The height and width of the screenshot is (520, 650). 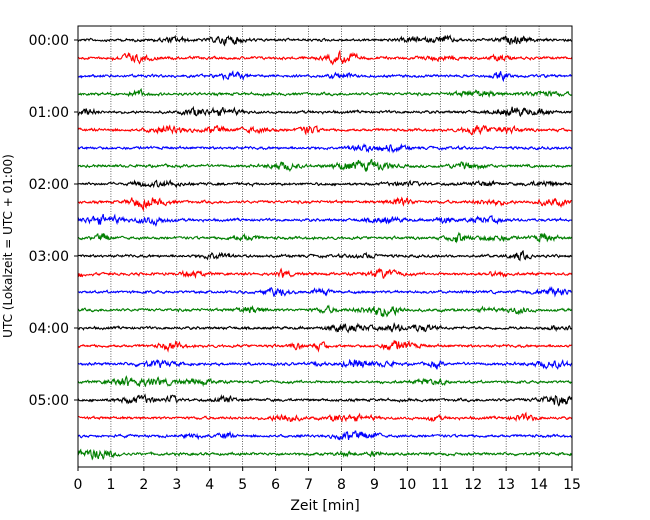 I want to click on x-tick-label: 4, so click(x=209, y=485).